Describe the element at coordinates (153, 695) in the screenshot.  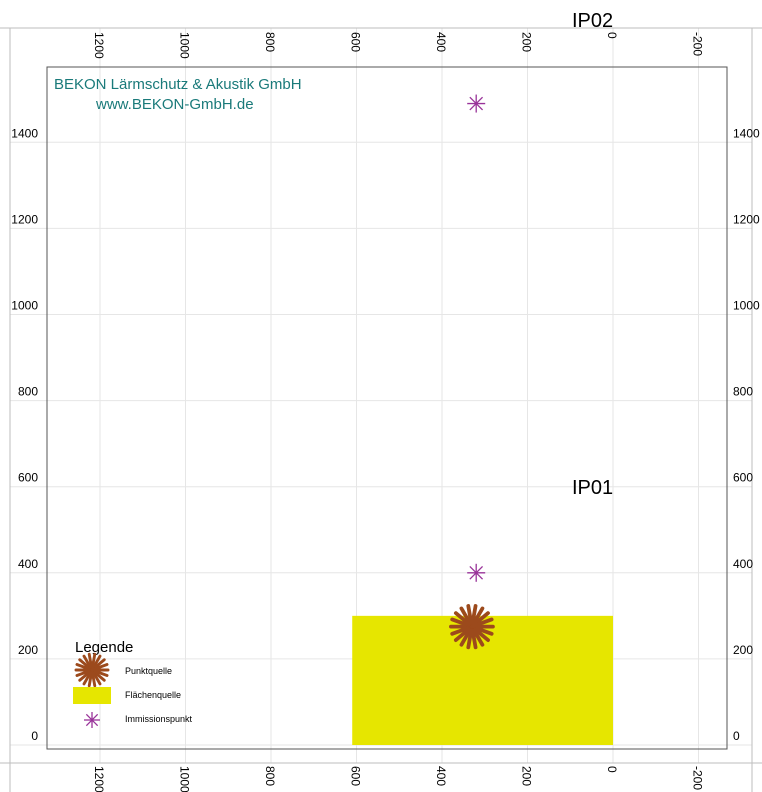
I see `legend-item-area-source: Flächenquelle` at that location.